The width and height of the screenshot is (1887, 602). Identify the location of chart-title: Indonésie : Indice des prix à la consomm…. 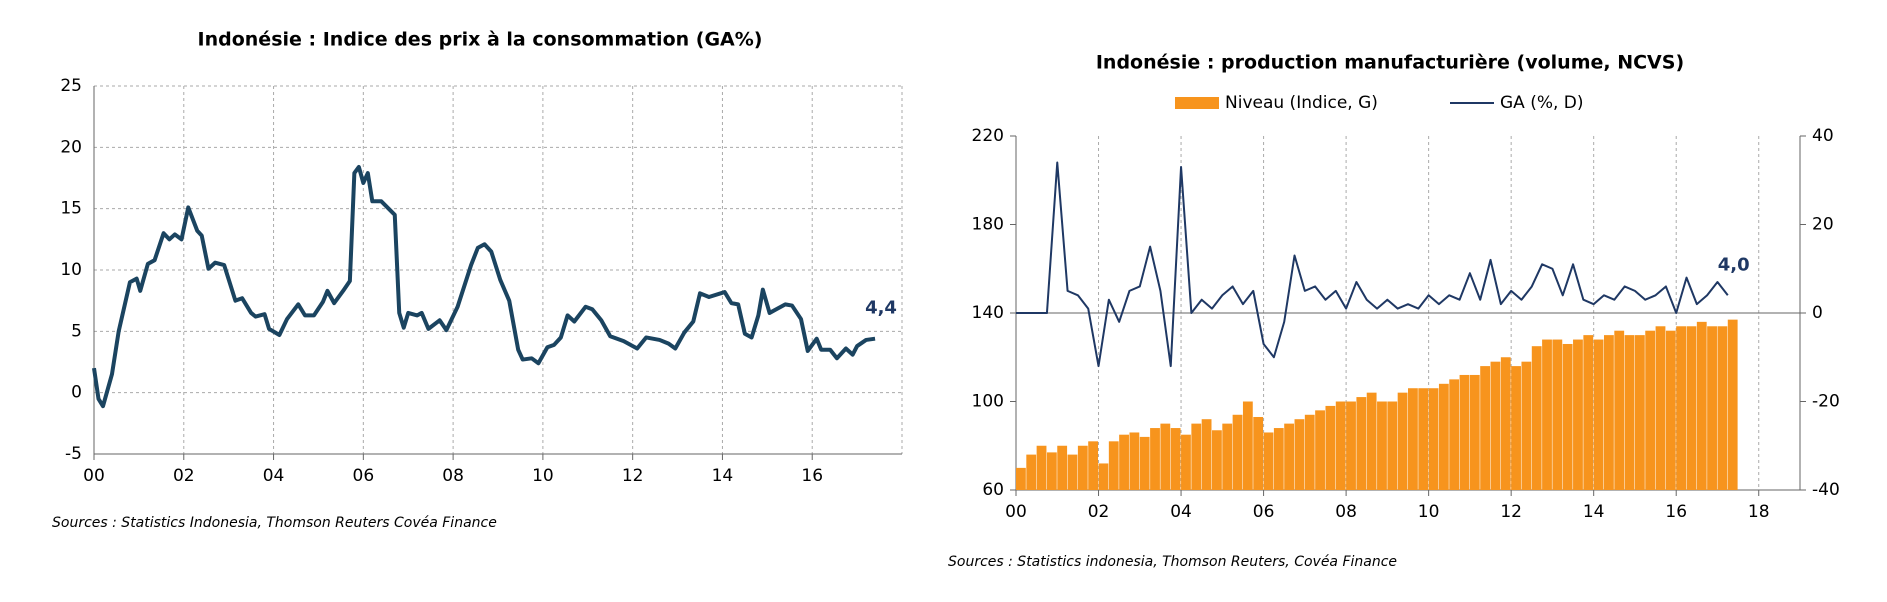
(480, 40).